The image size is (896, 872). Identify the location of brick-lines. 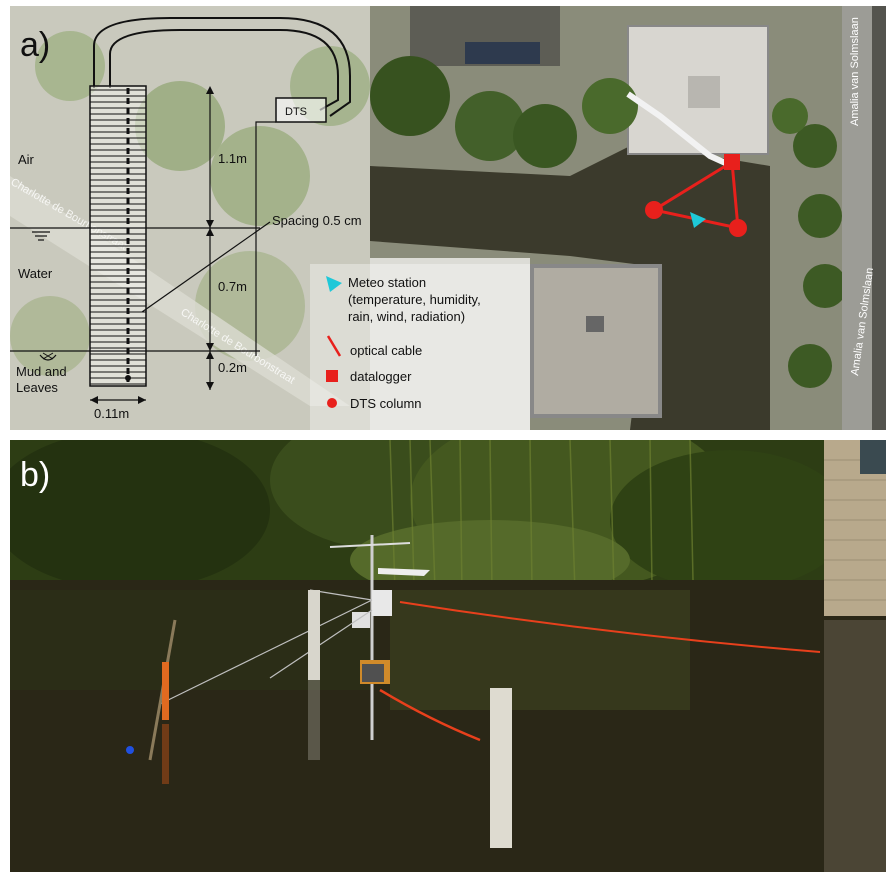
(855, 530).